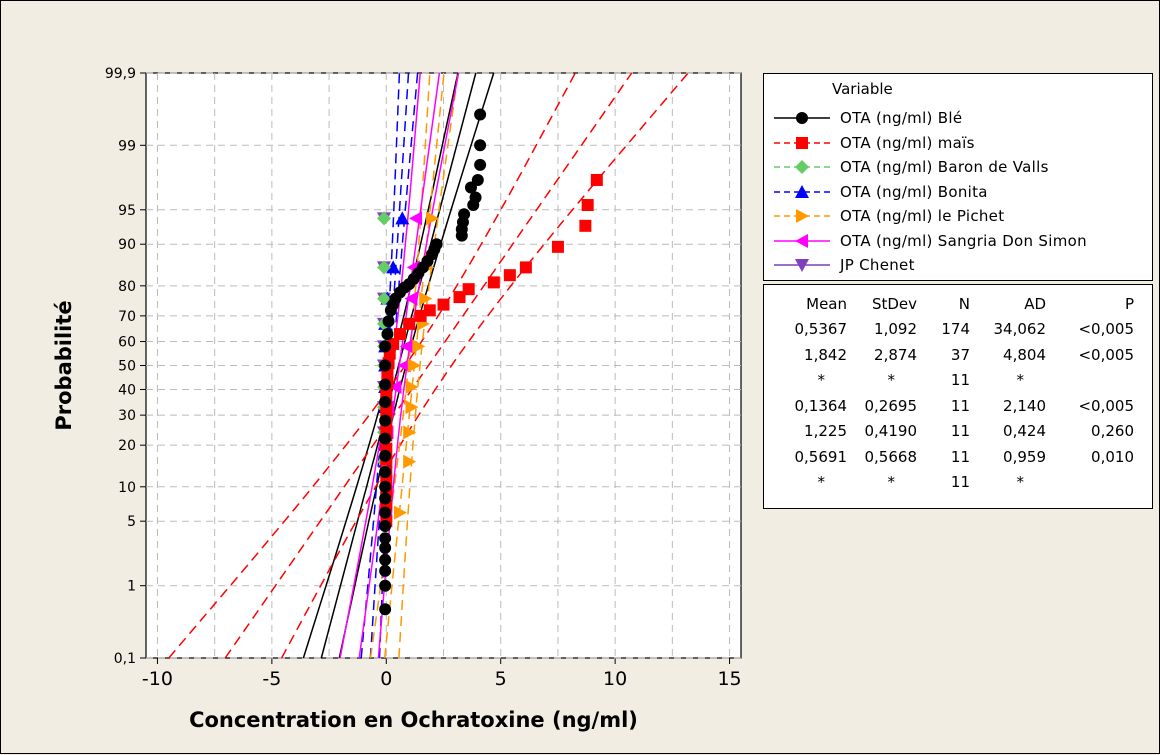 This screenshot has height=755, width=1160. Describe the element at coordinates (894, 304) in the screenshot. I see `stats-header: StDev` at that location.